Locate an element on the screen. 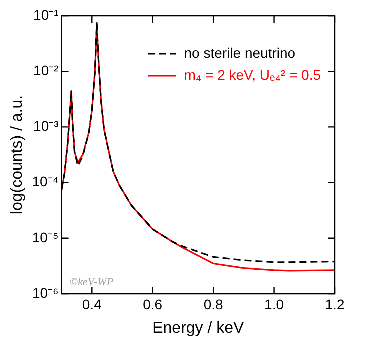  x-tick-label: 0.6 is located at coordinates (153, 304).